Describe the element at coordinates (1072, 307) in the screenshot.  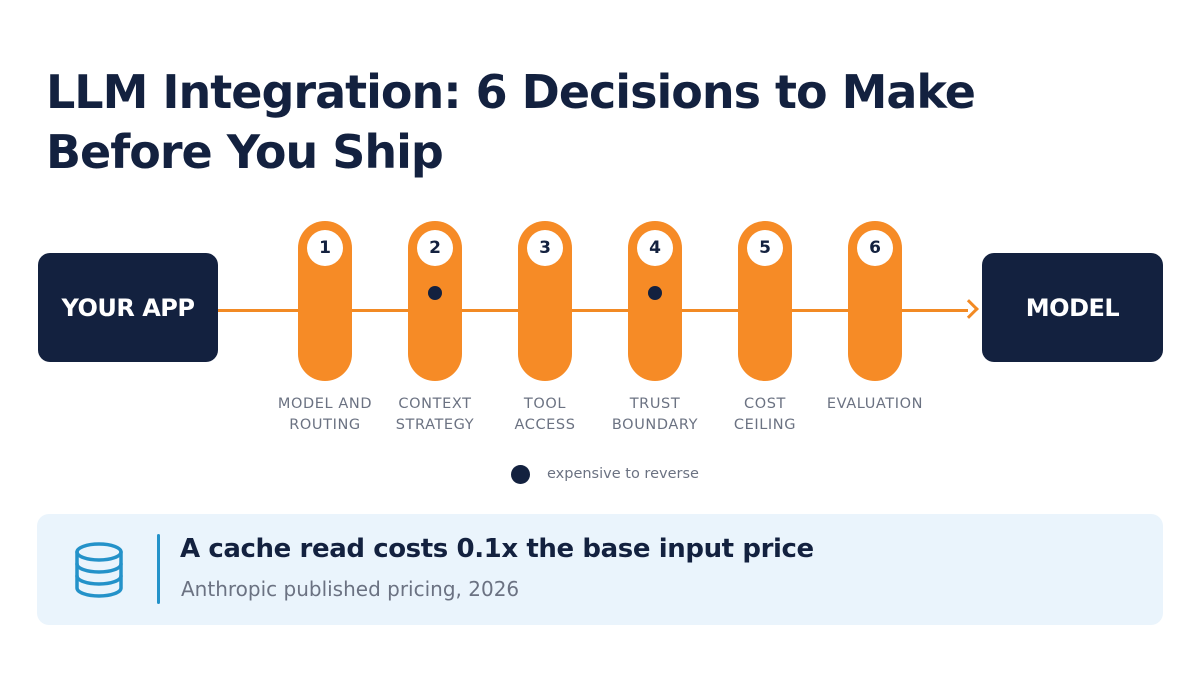
I see `model-box: MODEL` at that location.